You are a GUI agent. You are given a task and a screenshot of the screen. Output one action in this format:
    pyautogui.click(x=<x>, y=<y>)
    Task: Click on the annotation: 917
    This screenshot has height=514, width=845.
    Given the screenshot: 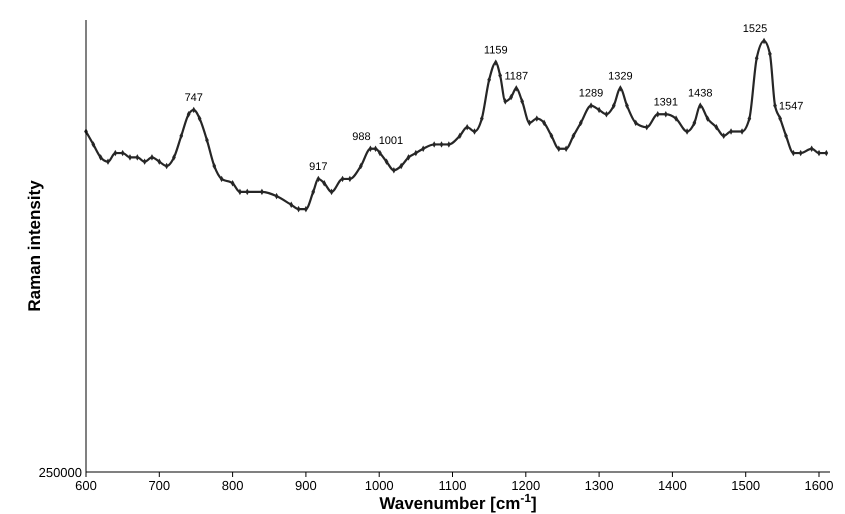 What is the action you would take?
    pyautogui.click(x=318, y=166)
    